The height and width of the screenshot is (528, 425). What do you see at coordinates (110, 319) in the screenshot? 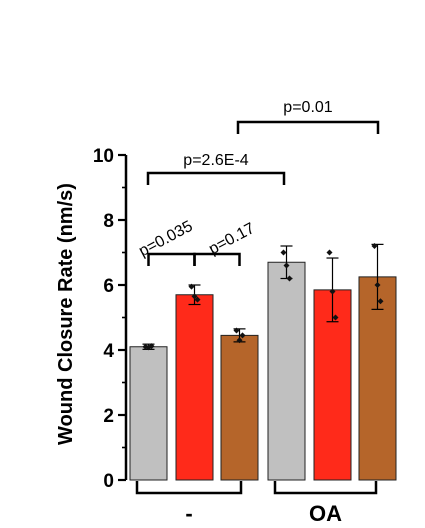
I see `y-axis: 0 2 4 6 8 10` at bounding box center [110, 319].